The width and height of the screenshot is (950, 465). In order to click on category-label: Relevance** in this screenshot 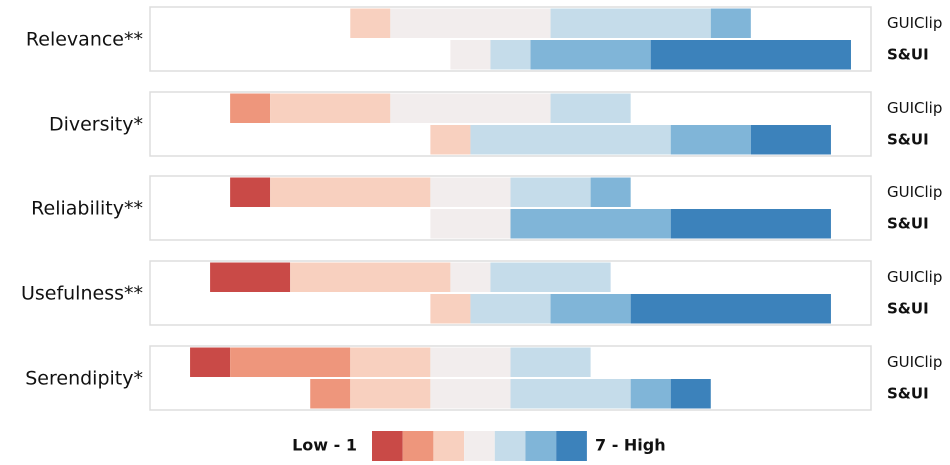, I will do `click(84, 40)`.